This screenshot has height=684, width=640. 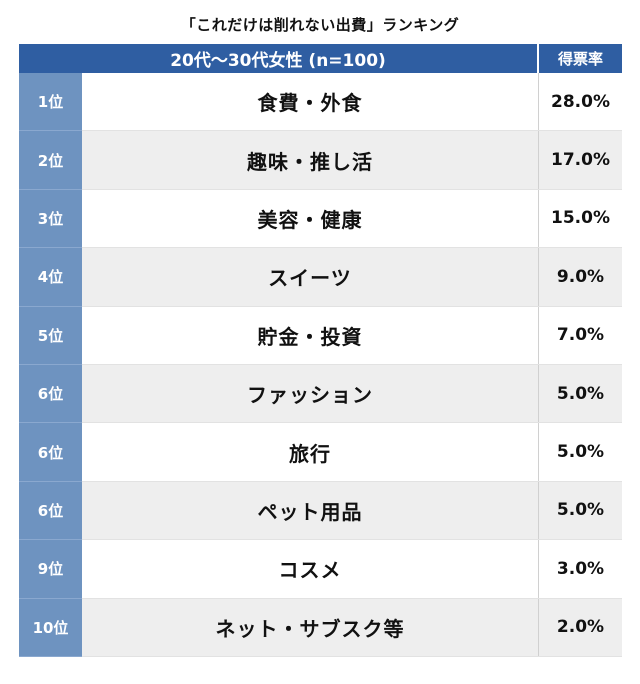 What do you see at coordinates (310, 335) in the screenshot?
I see `item-cell: 貯金・投資` at bounding box center [310, 335].